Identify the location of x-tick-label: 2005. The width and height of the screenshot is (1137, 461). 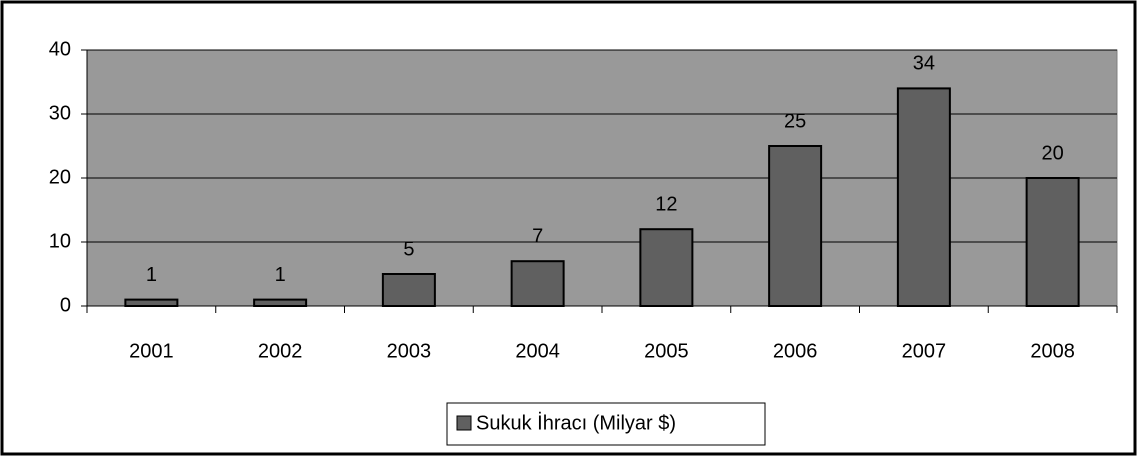
(666, 351).